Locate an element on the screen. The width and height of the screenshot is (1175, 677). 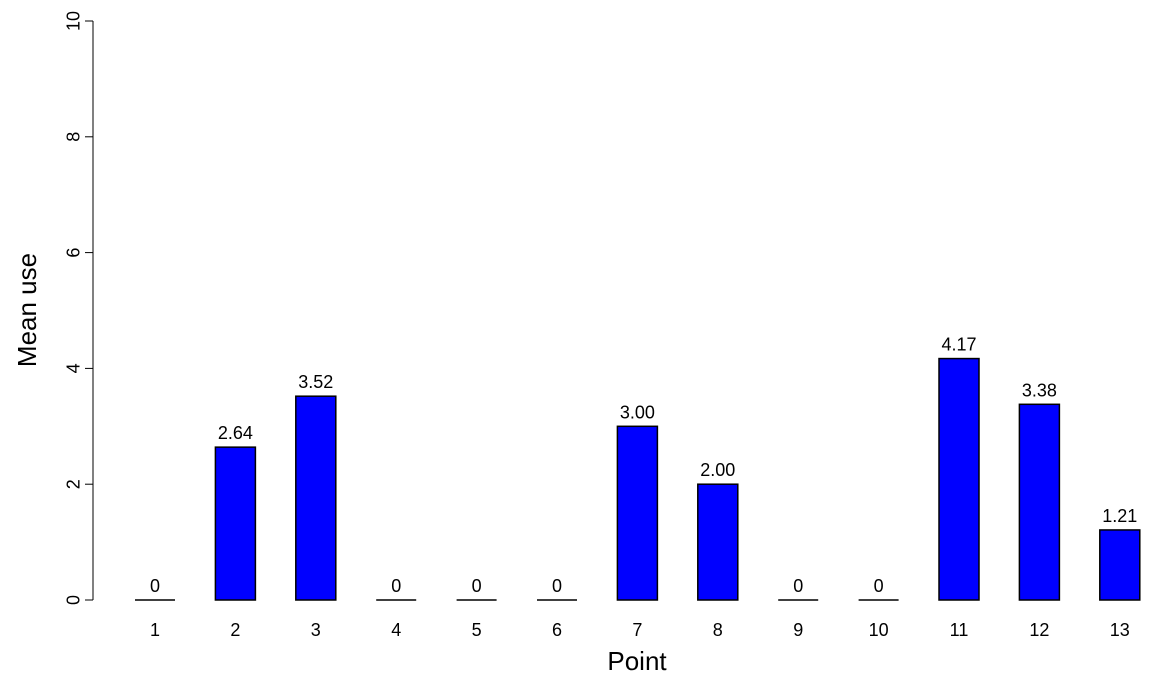
x-tick-label: 10 is located at coordinates (879, 630).